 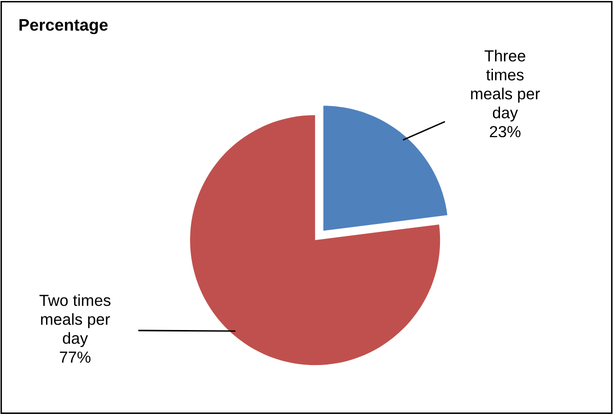 I want to click on slice-label: Two times meals per day, so click(x=74, y=321).